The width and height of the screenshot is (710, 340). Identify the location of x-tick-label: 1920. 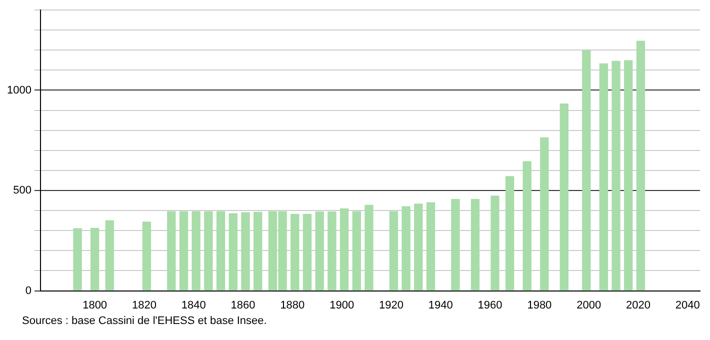
(391, 305).